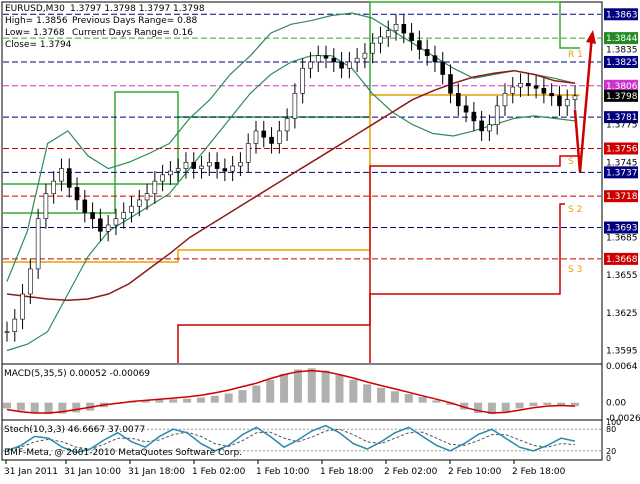  I want to click on price-label: 1.3625, so click(622, 314).